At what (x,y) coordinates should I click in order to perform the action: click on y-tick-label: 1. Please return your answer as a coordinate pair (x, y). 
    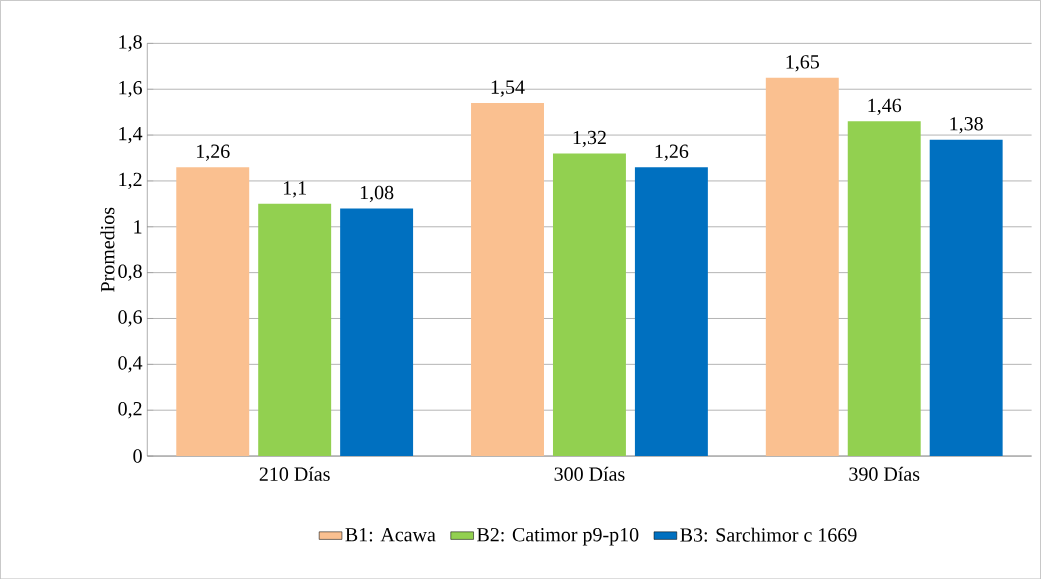
    Looking at the image, I should click on (138, 227).